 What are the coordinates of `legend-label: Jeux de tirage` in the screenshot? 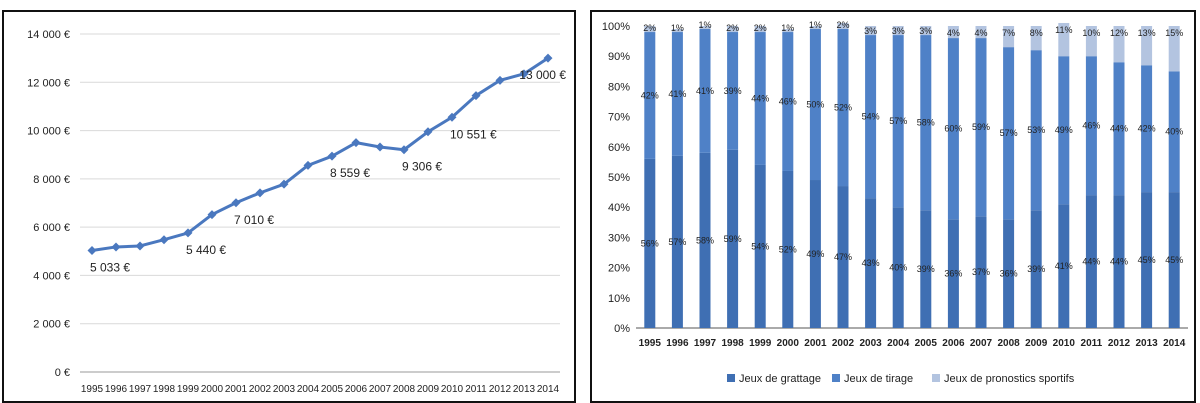 It's located at (878, 379).